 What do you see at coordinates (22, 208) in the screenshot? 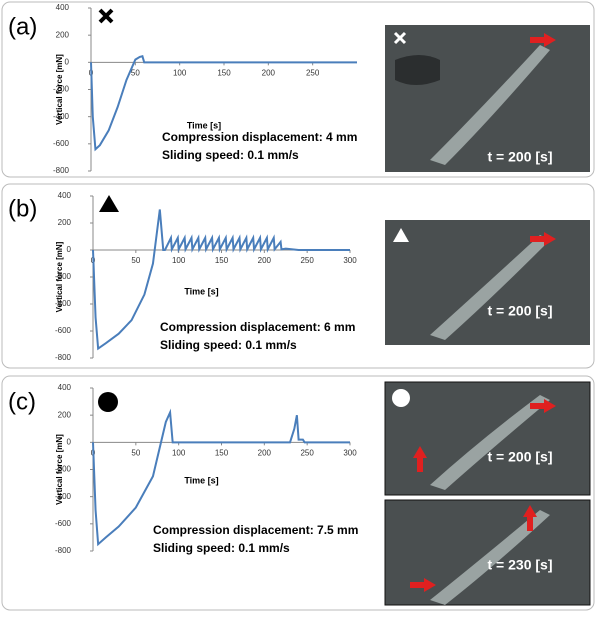
I see `panel-label: (b)` at bounding box center [22, 208].